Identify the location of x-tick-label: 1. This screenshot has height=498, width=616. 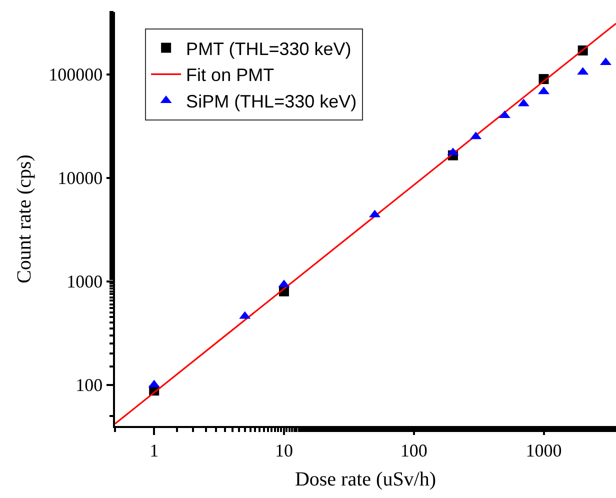
(154, 450).